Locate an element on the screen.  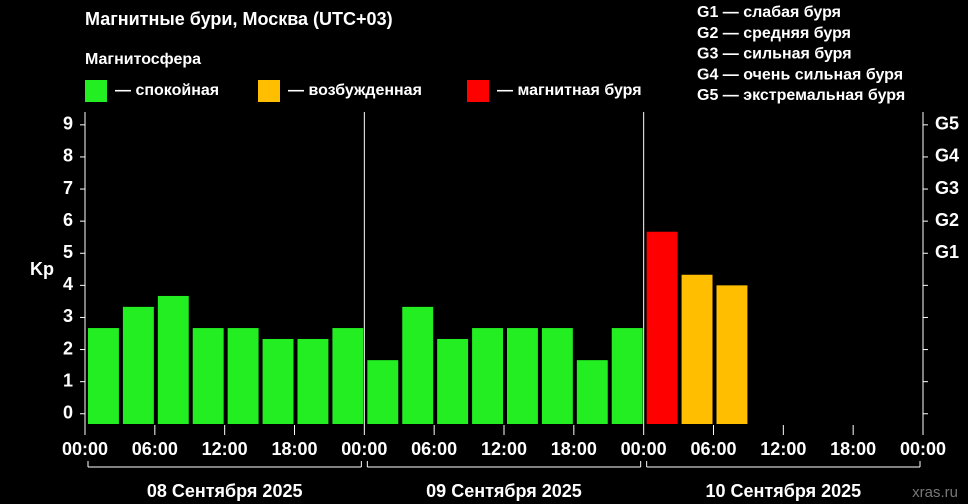
storm-level: G1 — слабая буря is located at coordinates (769, 12).